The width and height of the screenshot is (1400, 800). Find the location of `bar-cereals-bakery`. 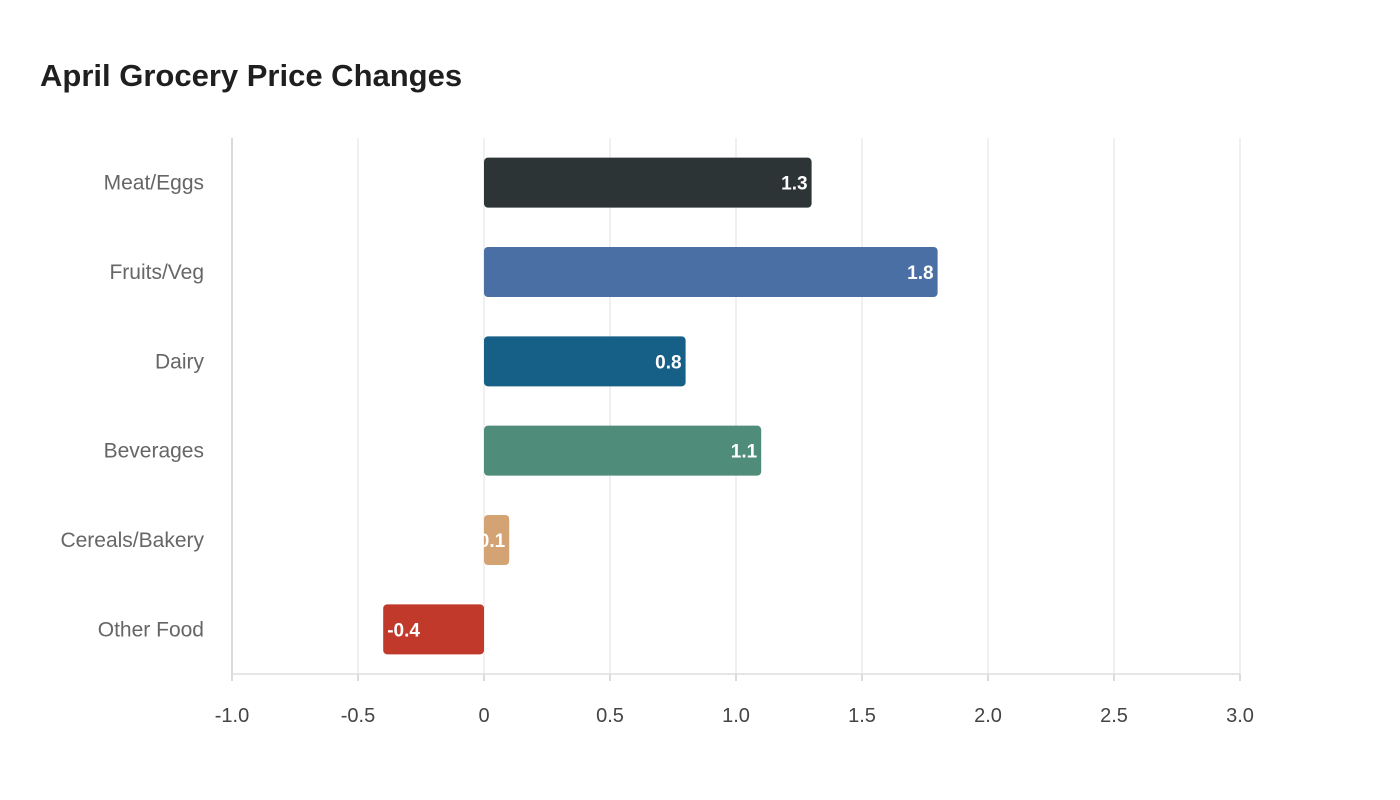

bar-cereals-bakery is located at coordinates (497, 540).